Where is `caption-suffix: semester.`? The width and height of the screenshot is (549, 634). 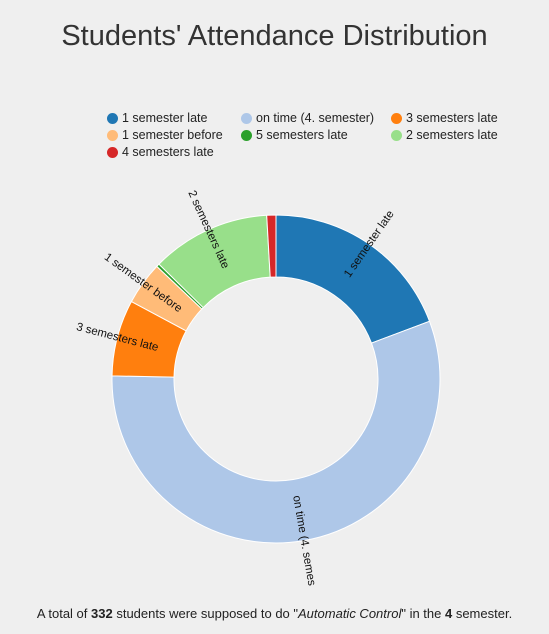
caption-suffix: semester. is located at coordinates (482, 613).